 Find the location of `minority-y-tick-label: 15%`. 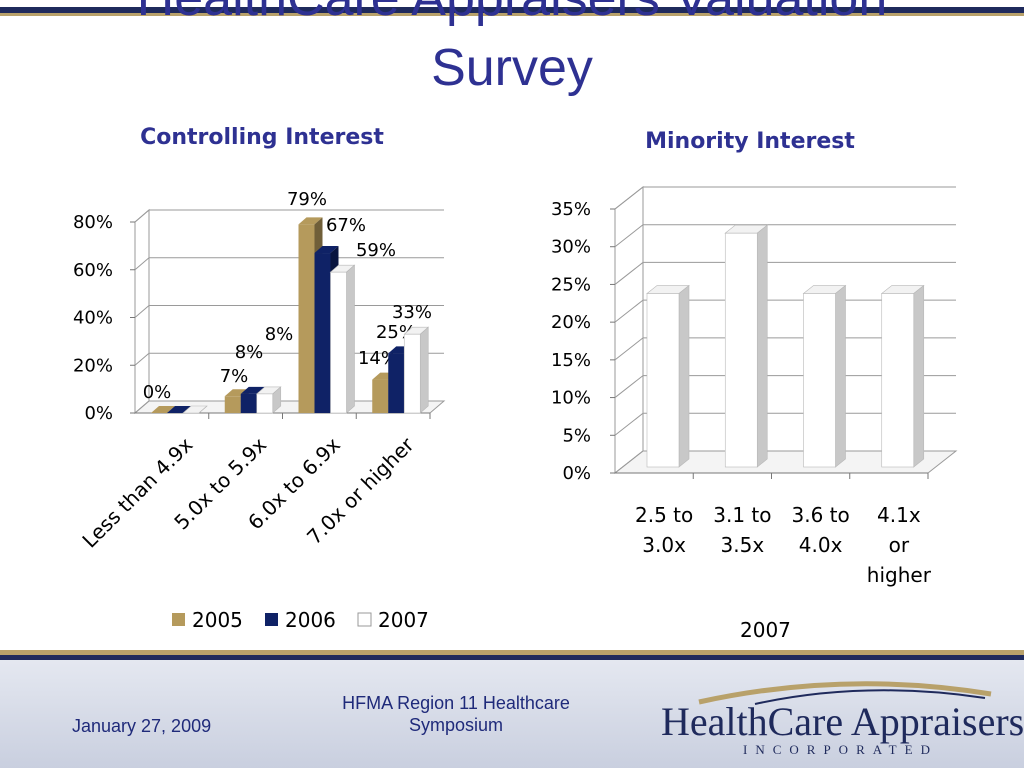

minority-y-tick-label: 15% is located at coordinates (571, 360).